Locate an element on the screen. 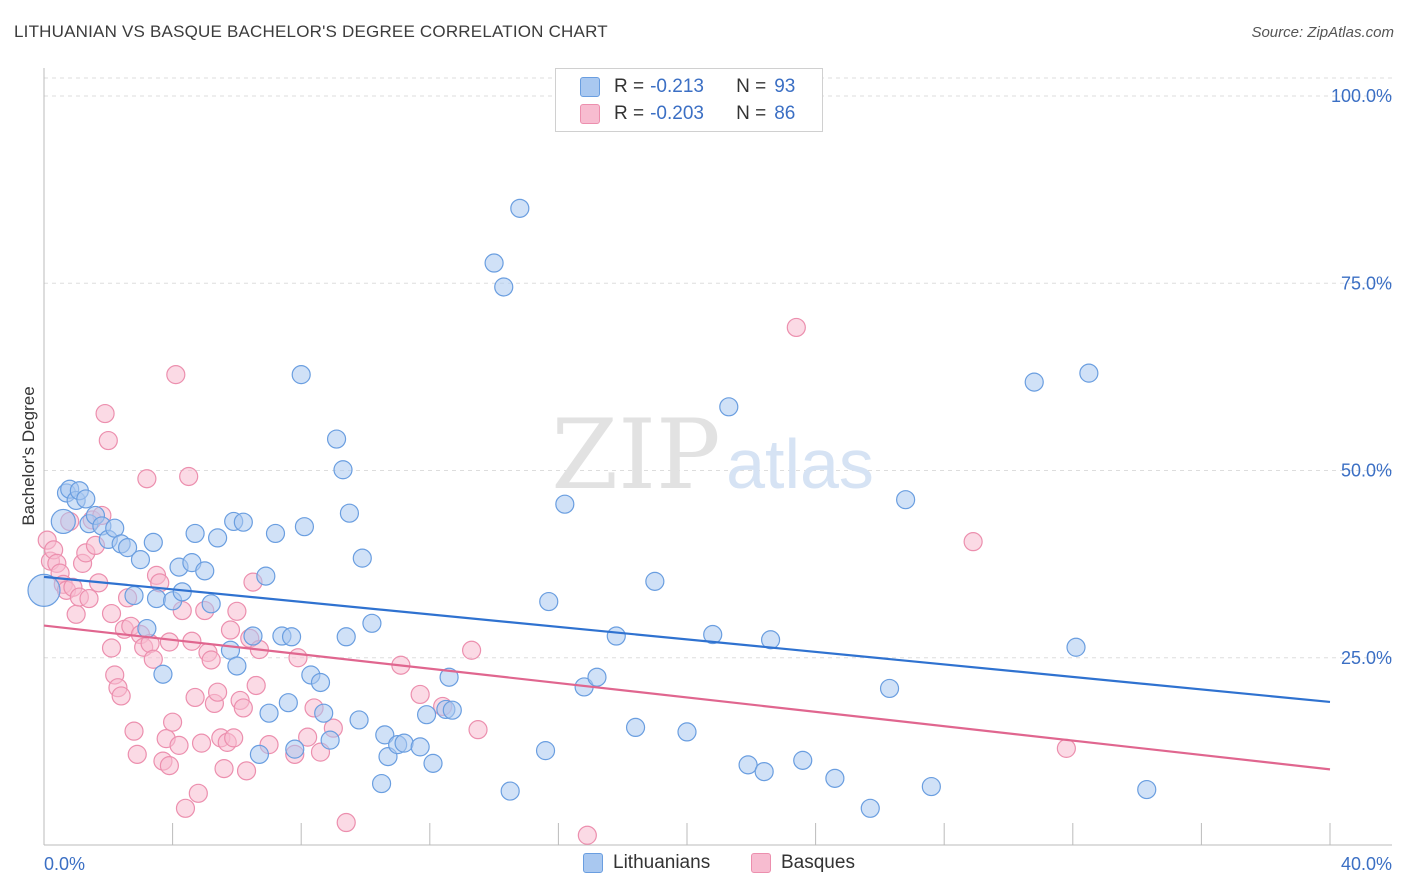 The height and width of the screenshot is (892, 1406). bottom-legend-basques: Basques is located at coordinates (803, 863).